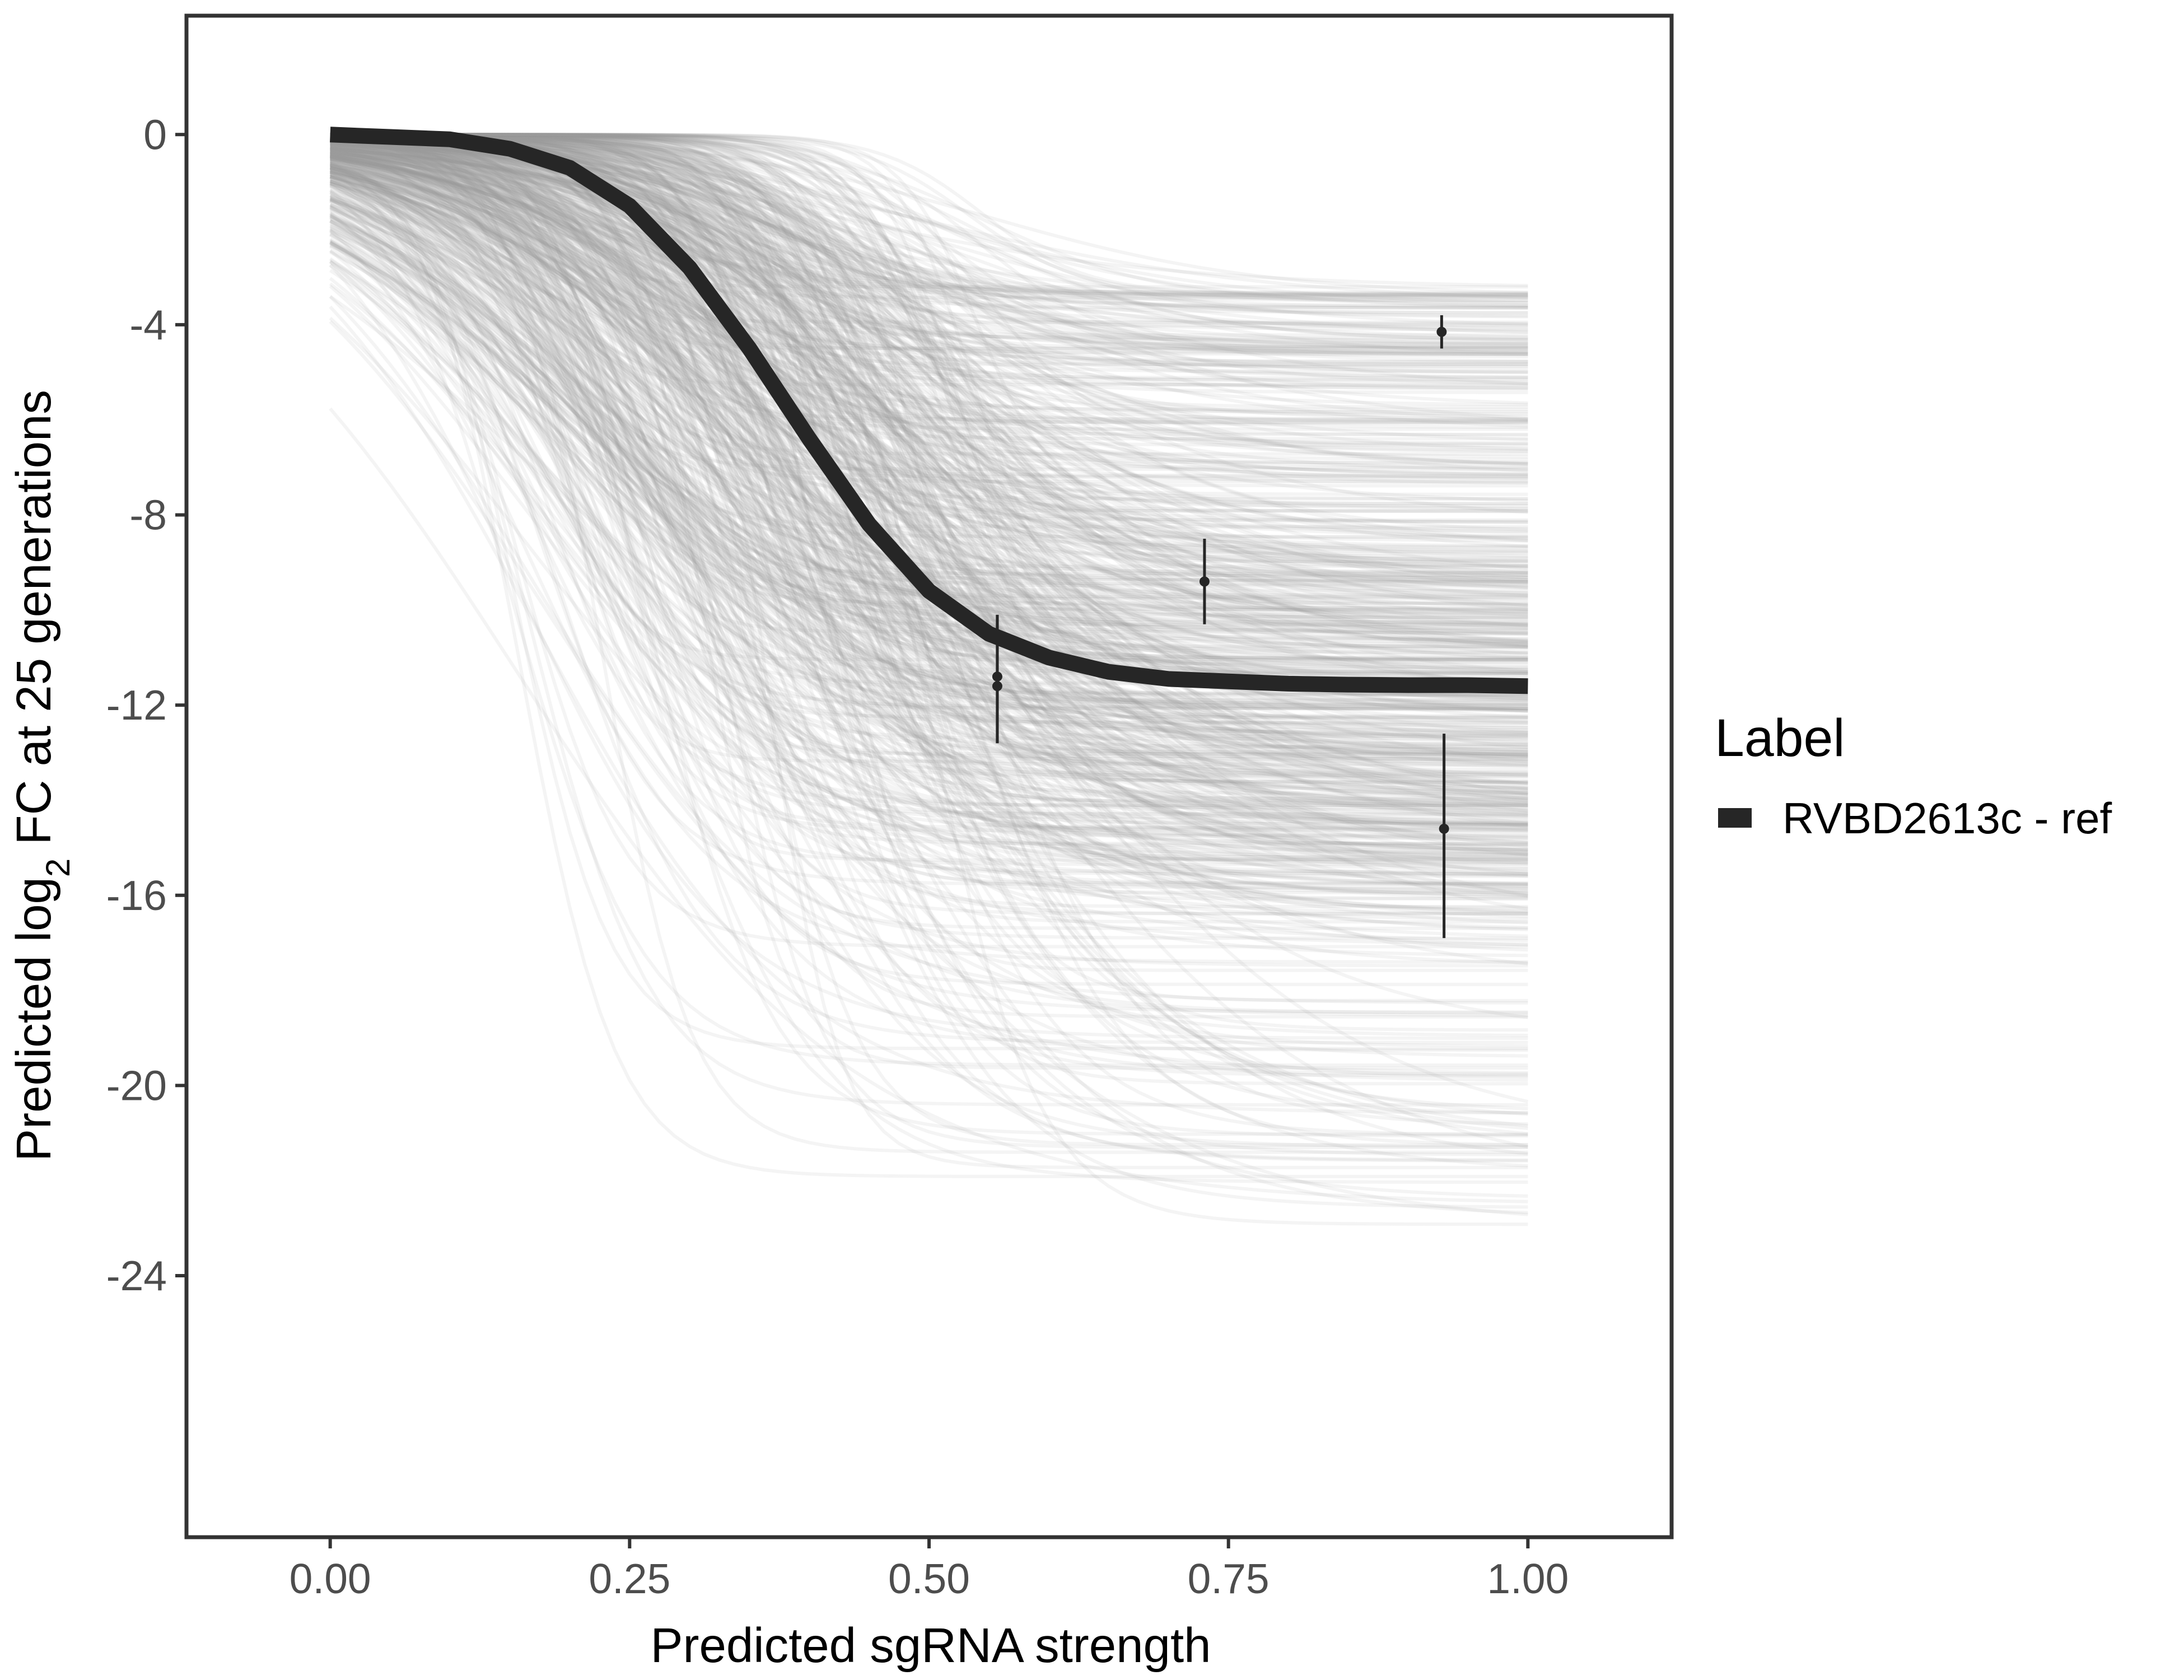 The image size is (2184, 1680). Describe the element at coordinates (1735, 818) in the screenshot. I see `legend-key-swatch` at that location.